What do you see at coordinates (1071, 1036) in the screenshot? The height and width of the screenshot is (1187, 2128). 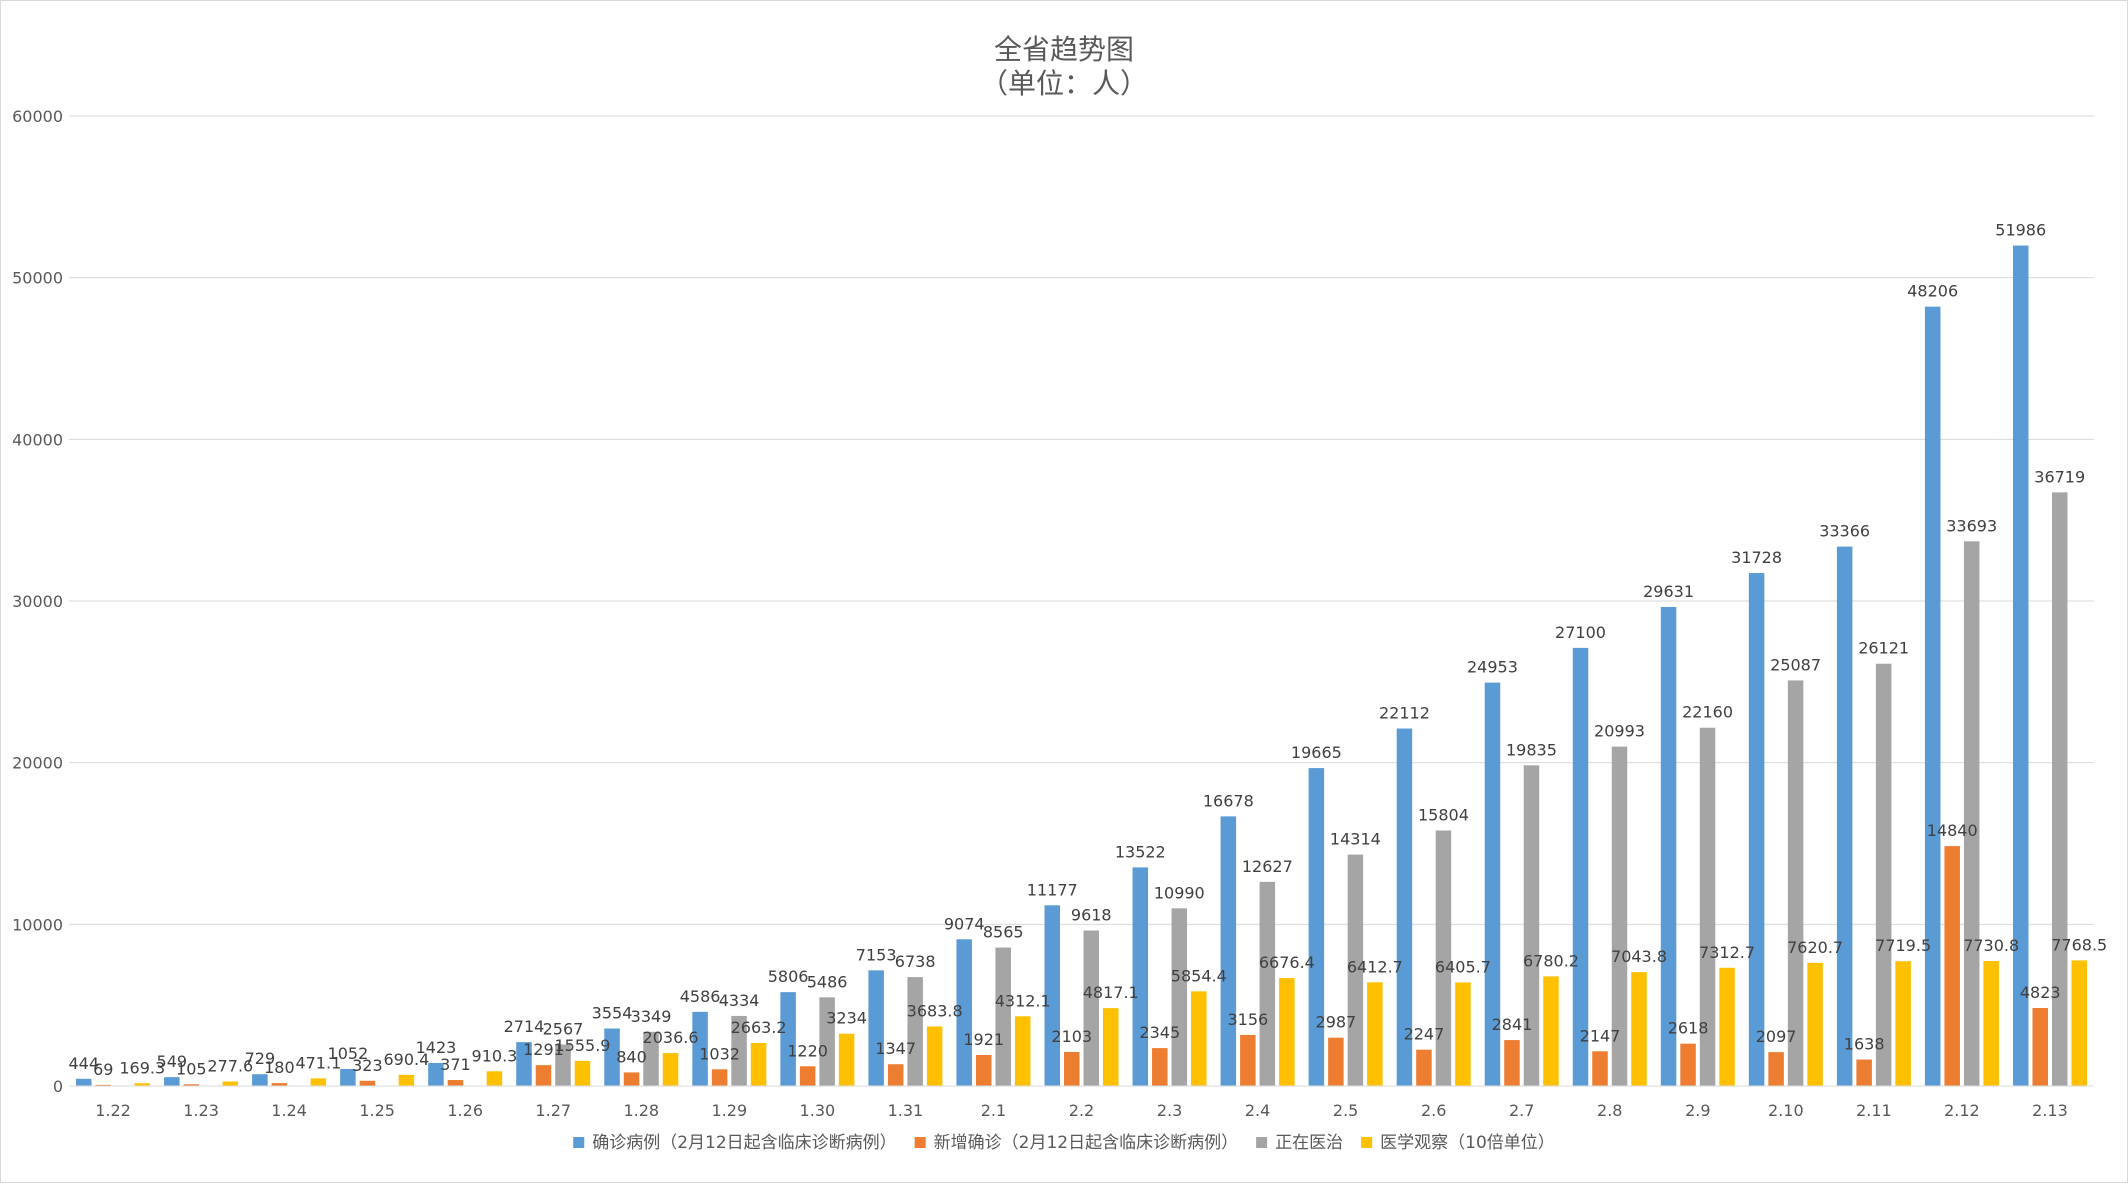 I see `data-label: 2103` at bounding box center [1071, 1036].